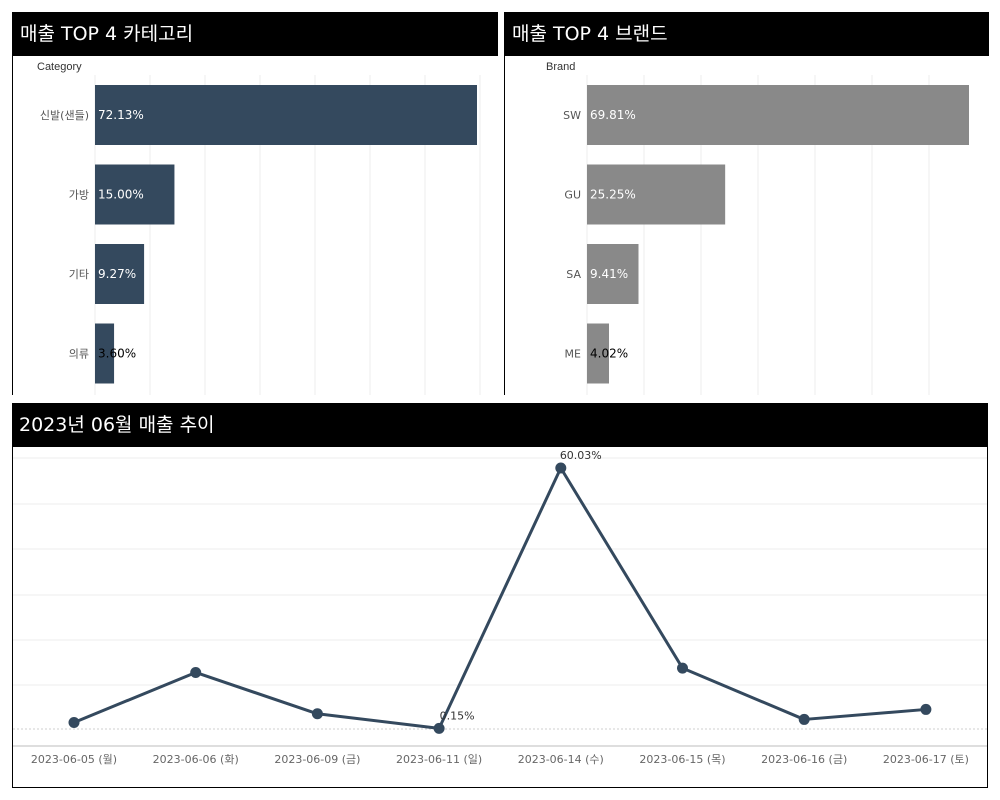  Describe the element at coordinates (121, 195) in the screenshot. I see `data-label: 15.00%` at that location.